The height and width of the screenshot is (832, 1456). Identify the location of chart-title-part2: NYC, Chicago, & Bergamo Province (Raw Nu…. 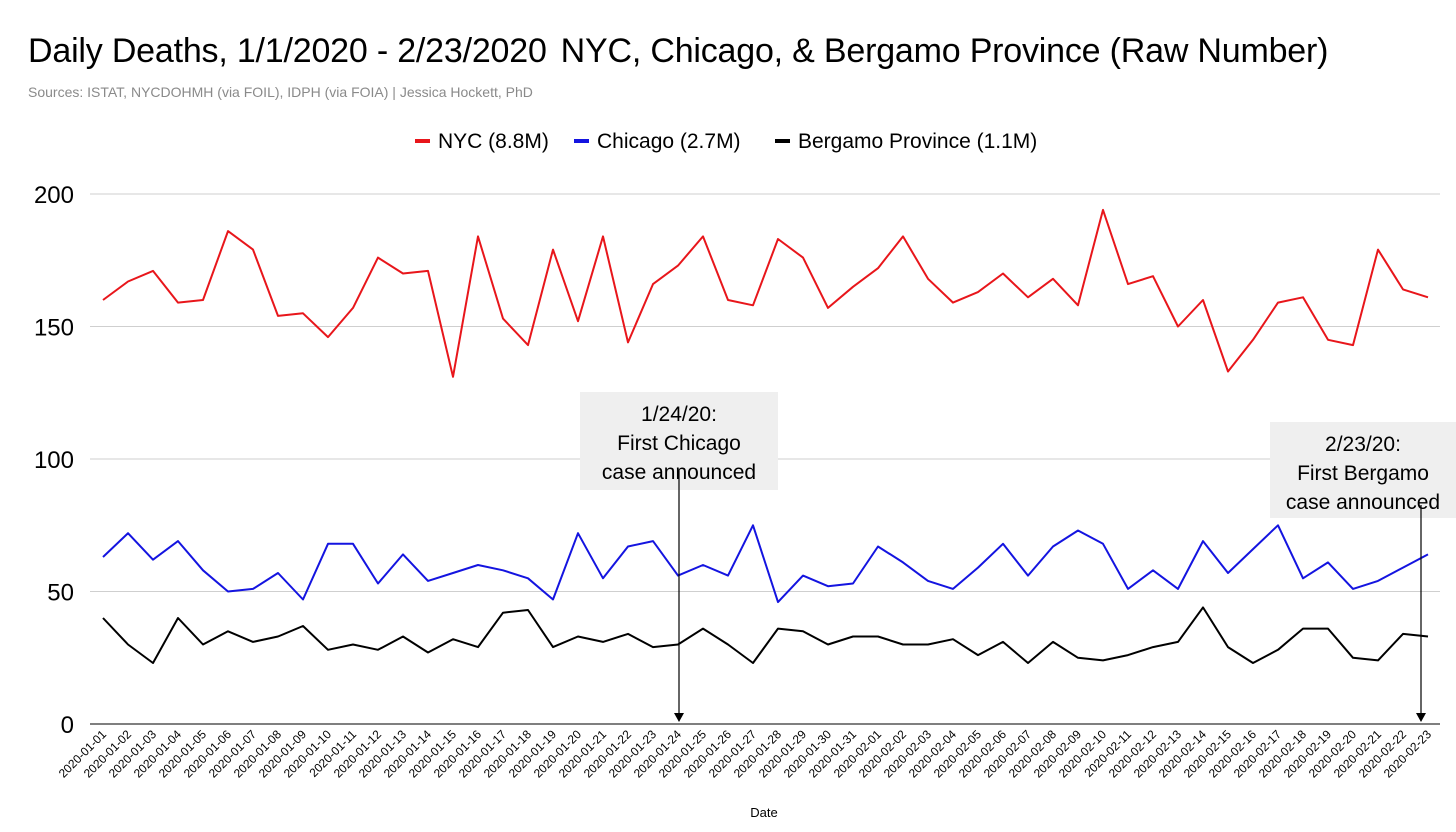
(944, 51).